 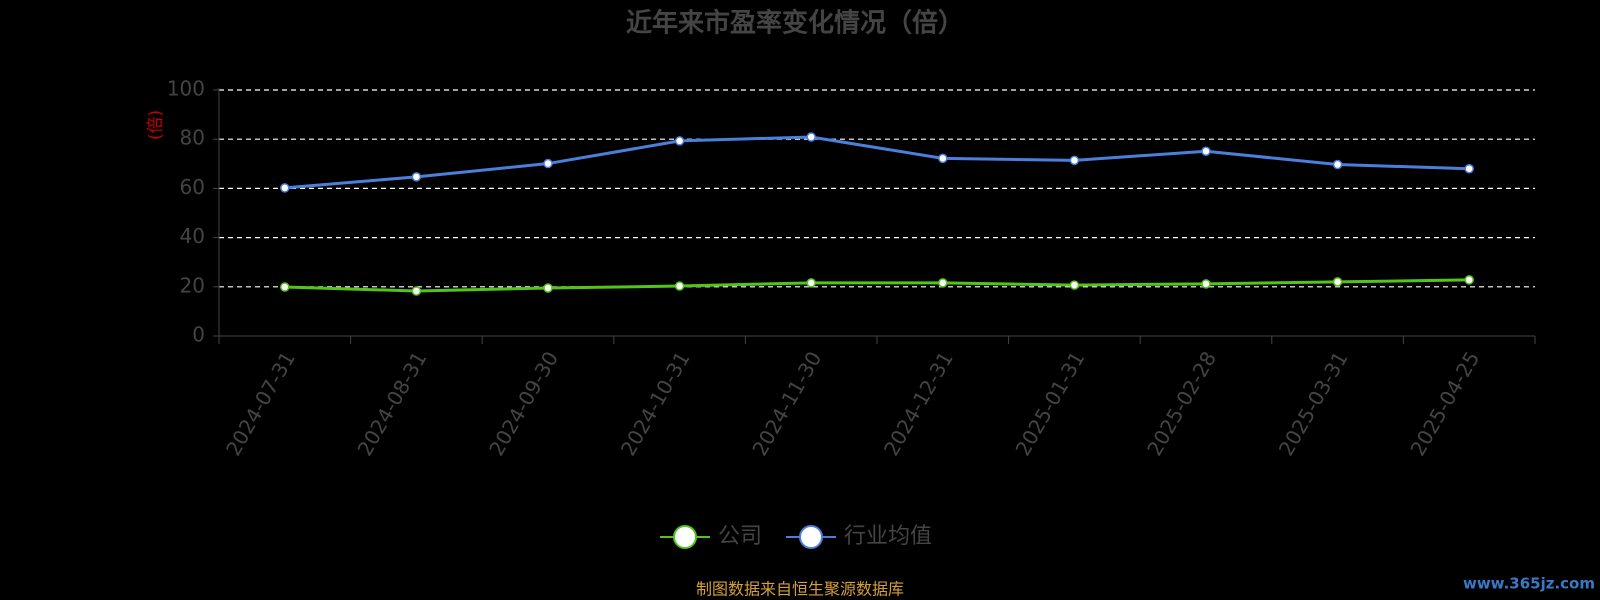 I want to click on chart-title: 近年来市盈率变化情况（倍）, so click(x=795, y=23).